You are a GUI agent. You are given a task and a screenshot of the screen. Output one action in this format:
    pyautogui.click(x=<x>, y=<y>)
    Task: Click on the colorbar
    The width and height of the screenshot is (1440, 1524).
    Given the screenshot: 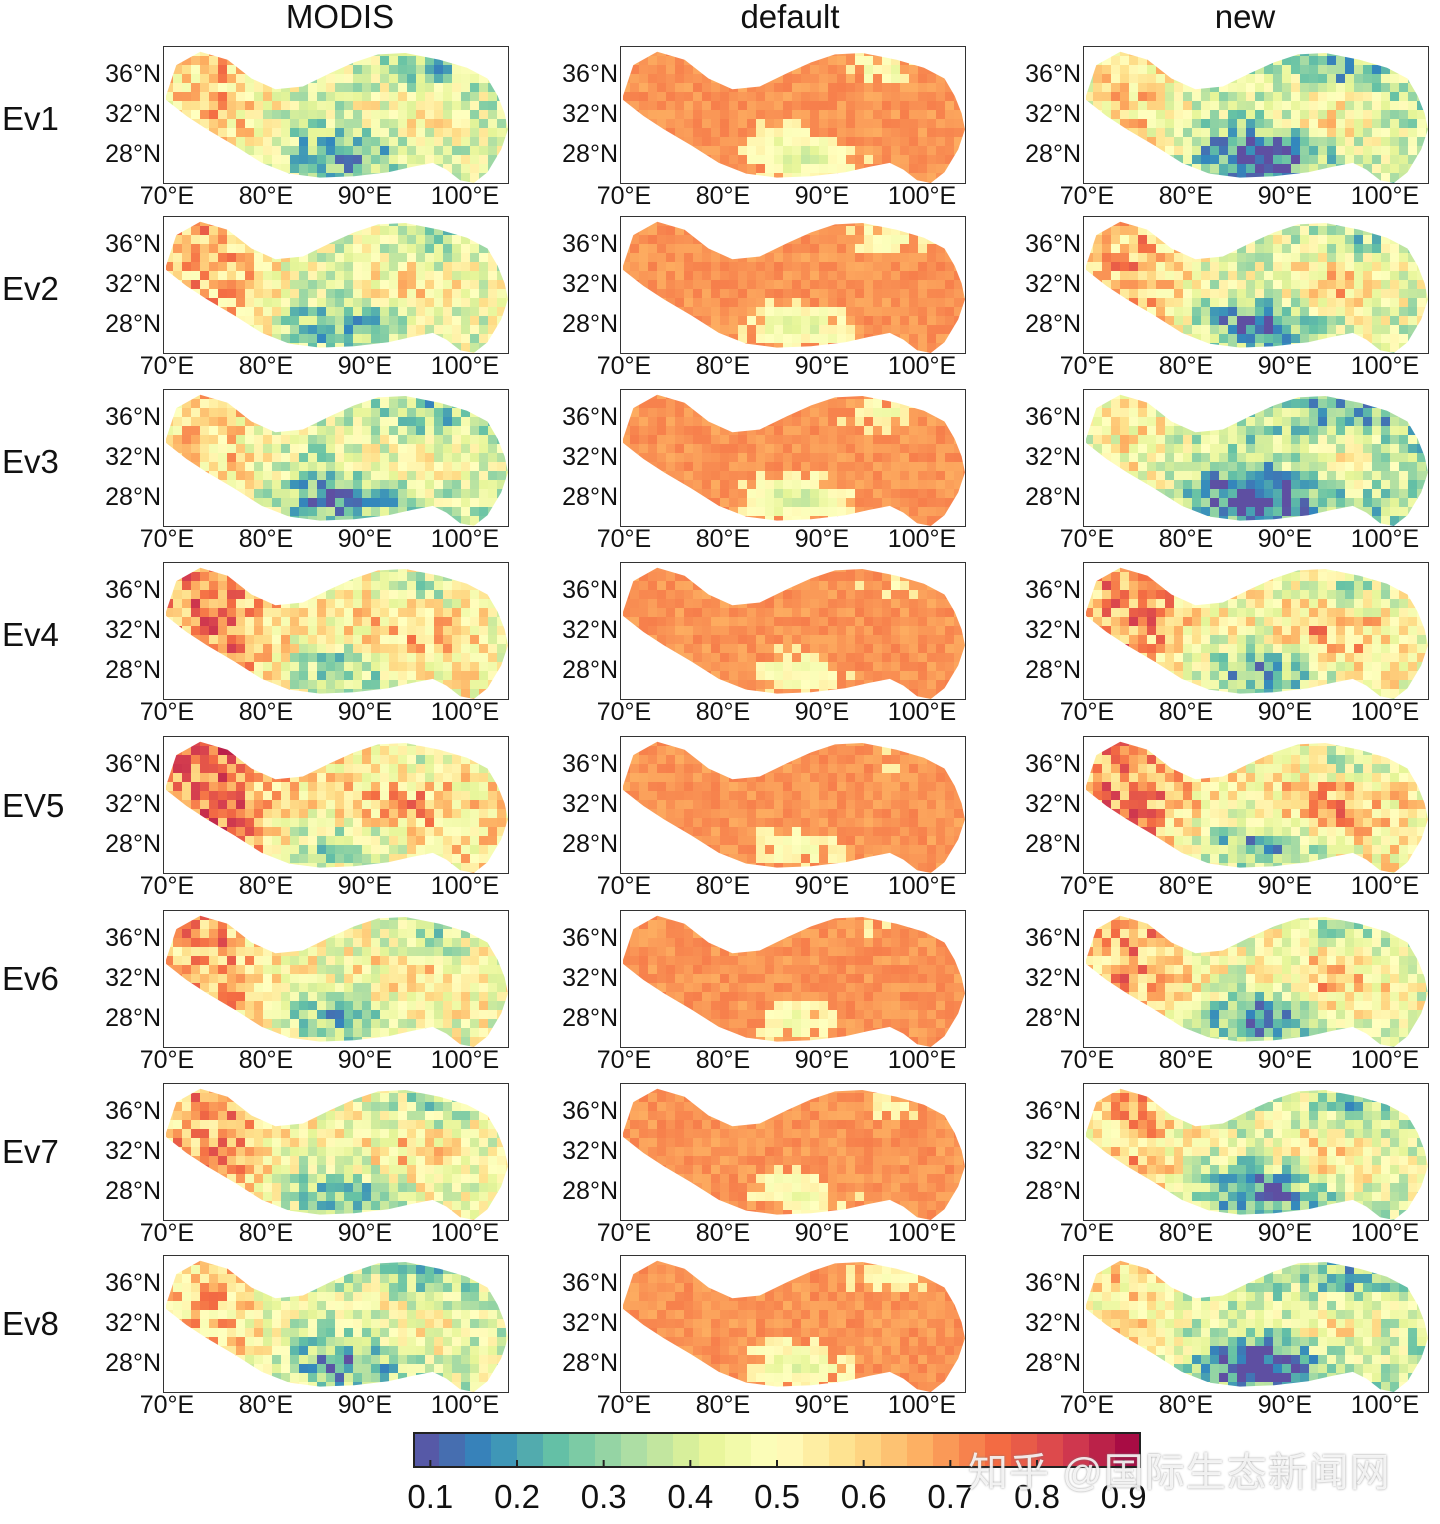 What is the action you would take?
    pyautogui.click(x=777, y=1450)
    